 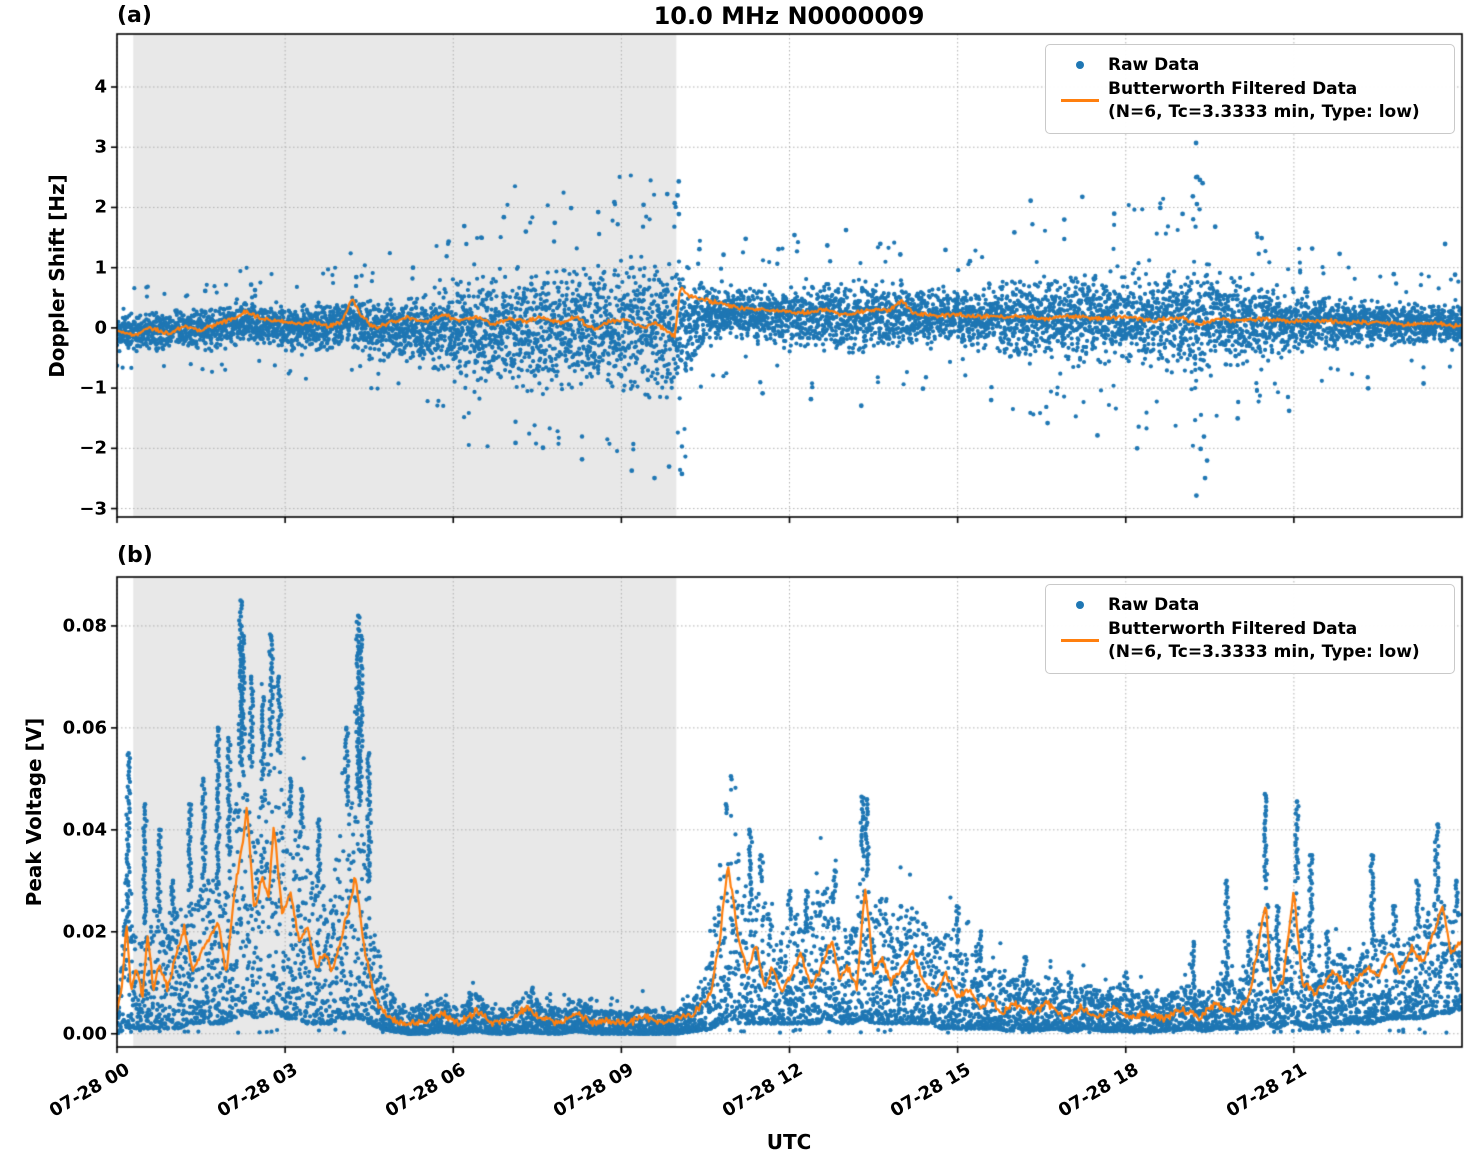 I want to click on y-tick-label-a: 3, so click(x=100, y=147).